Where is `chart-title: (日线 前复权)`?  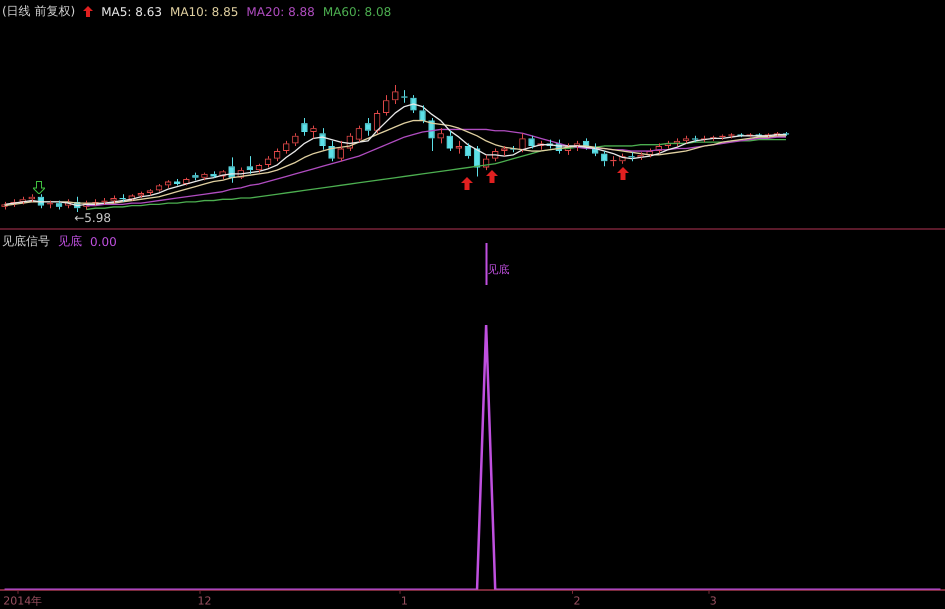 chart-title: (日线 前复权) is located at coordinates (39, 11).